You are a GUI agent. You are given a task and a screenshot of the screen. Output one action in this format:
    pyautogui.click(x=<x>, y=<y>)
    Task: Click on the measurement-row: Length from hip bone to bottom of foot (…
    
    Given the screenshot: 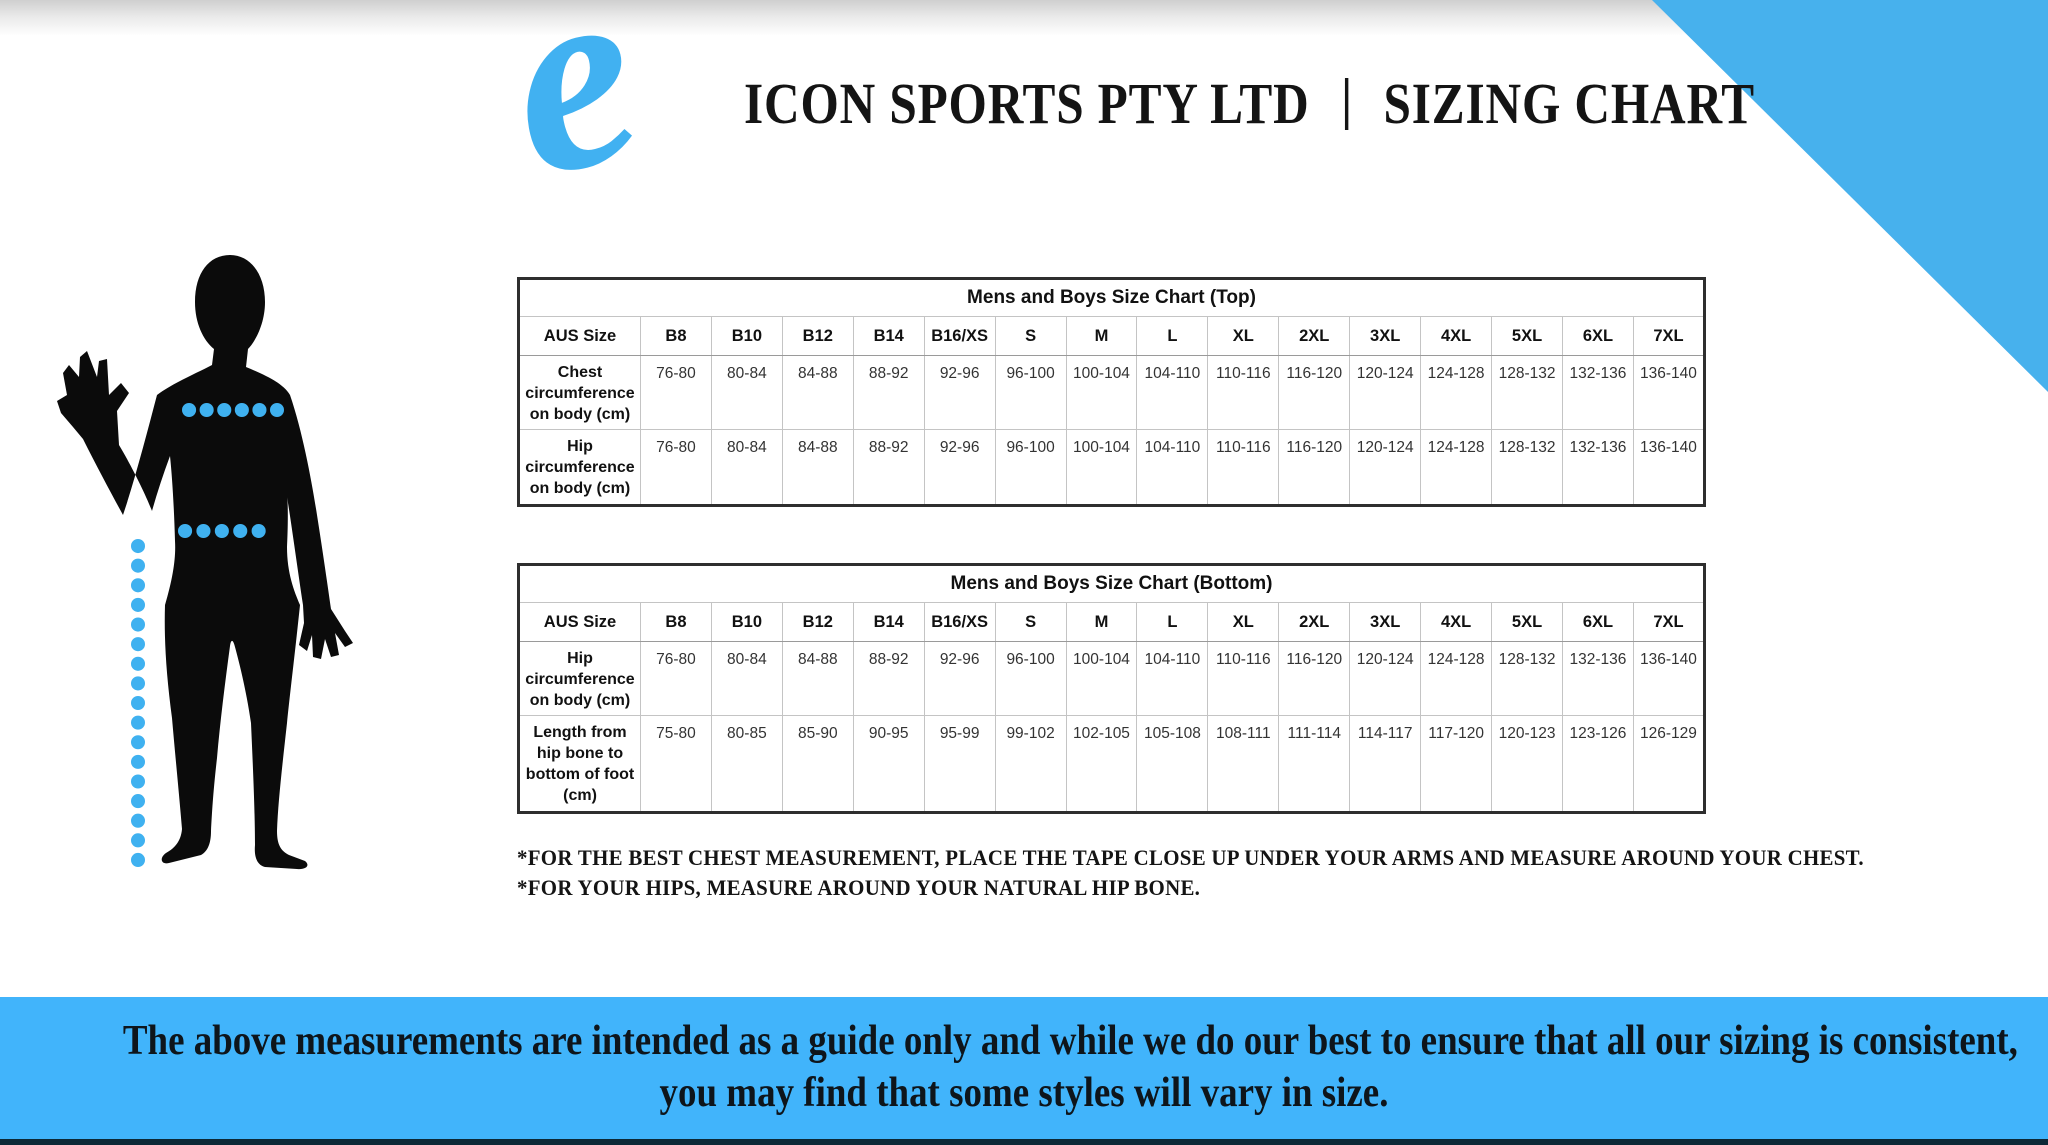 What is the action you would take?
    pyautogui.click(x=1112, y=764)
    